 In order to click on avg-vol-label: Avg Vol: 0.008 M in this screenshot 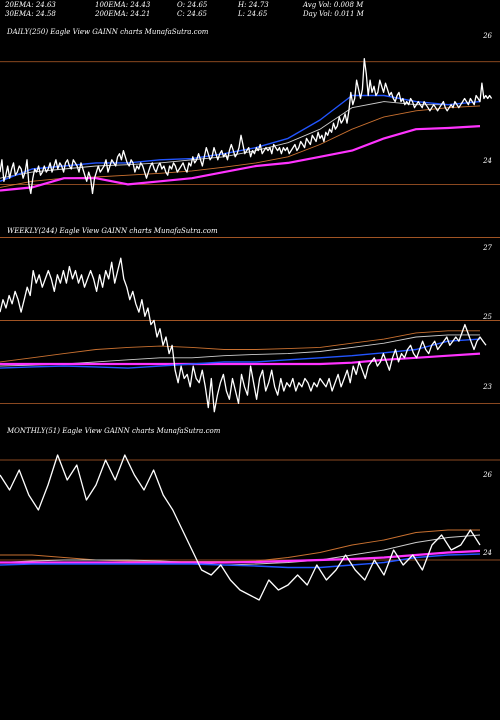, I will do `click(333, 5)`.